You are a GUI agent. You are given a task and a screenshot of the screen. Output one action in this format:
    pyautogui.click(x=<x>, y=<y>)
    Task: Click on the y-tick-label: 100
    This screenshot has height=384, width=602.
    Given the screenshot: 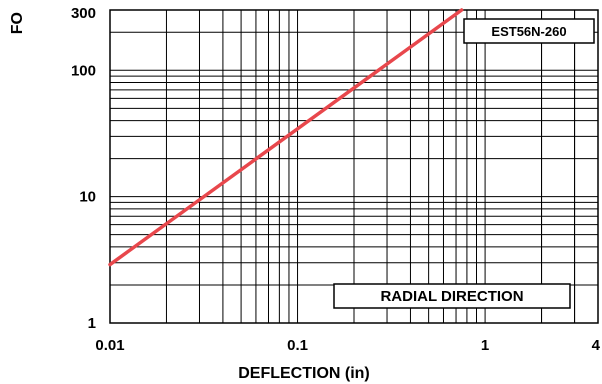 What is the action you would take?
    pyautogui.click(x=83, y=70)
    